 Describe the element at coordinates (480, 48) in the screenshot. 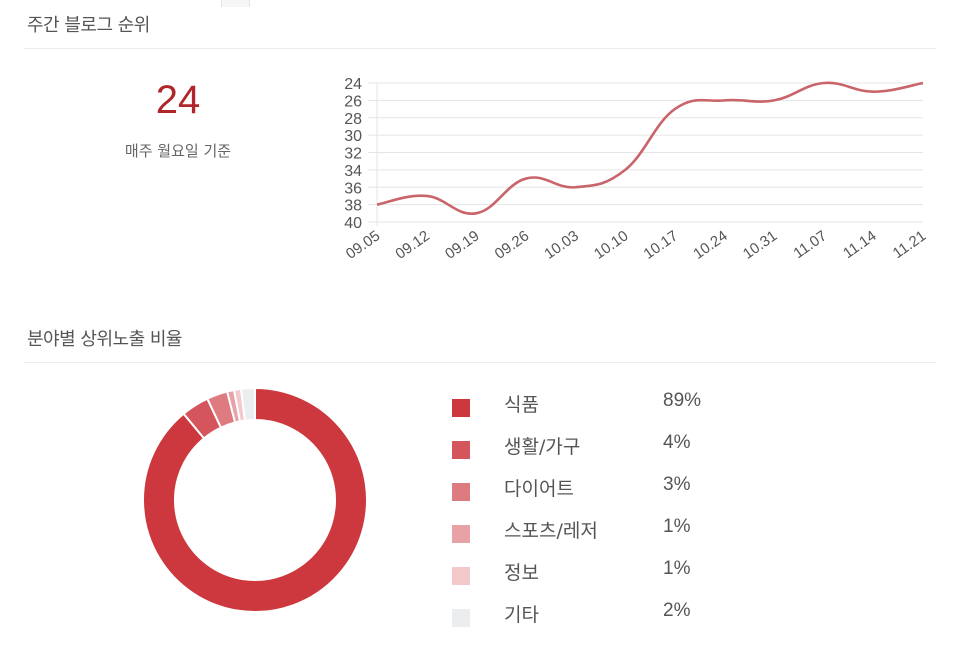

I see `rank-section-divider` at that location.